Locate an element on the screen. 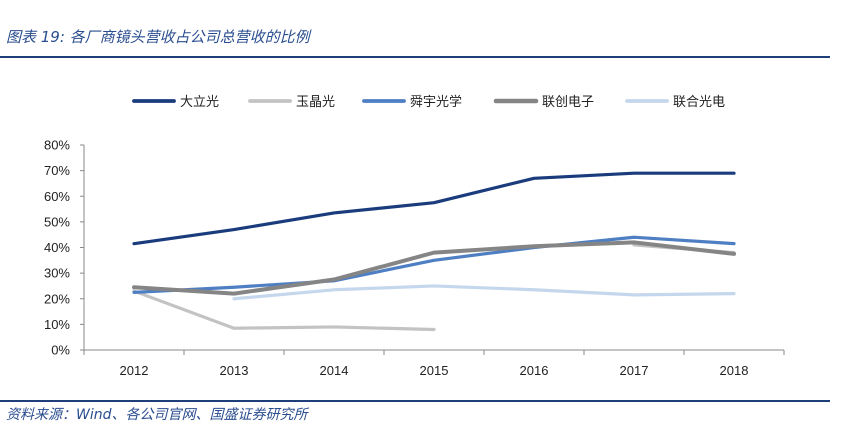  legend: 大立光 玉晶光 舜宇光学 联创电子 联合光电 is located at coordinates (428, 102).